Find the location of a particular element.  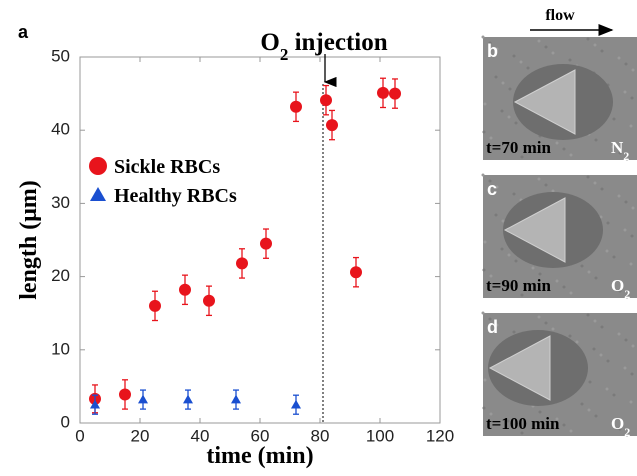

y-tick-label: 40 is located at coordinates (60, 129).